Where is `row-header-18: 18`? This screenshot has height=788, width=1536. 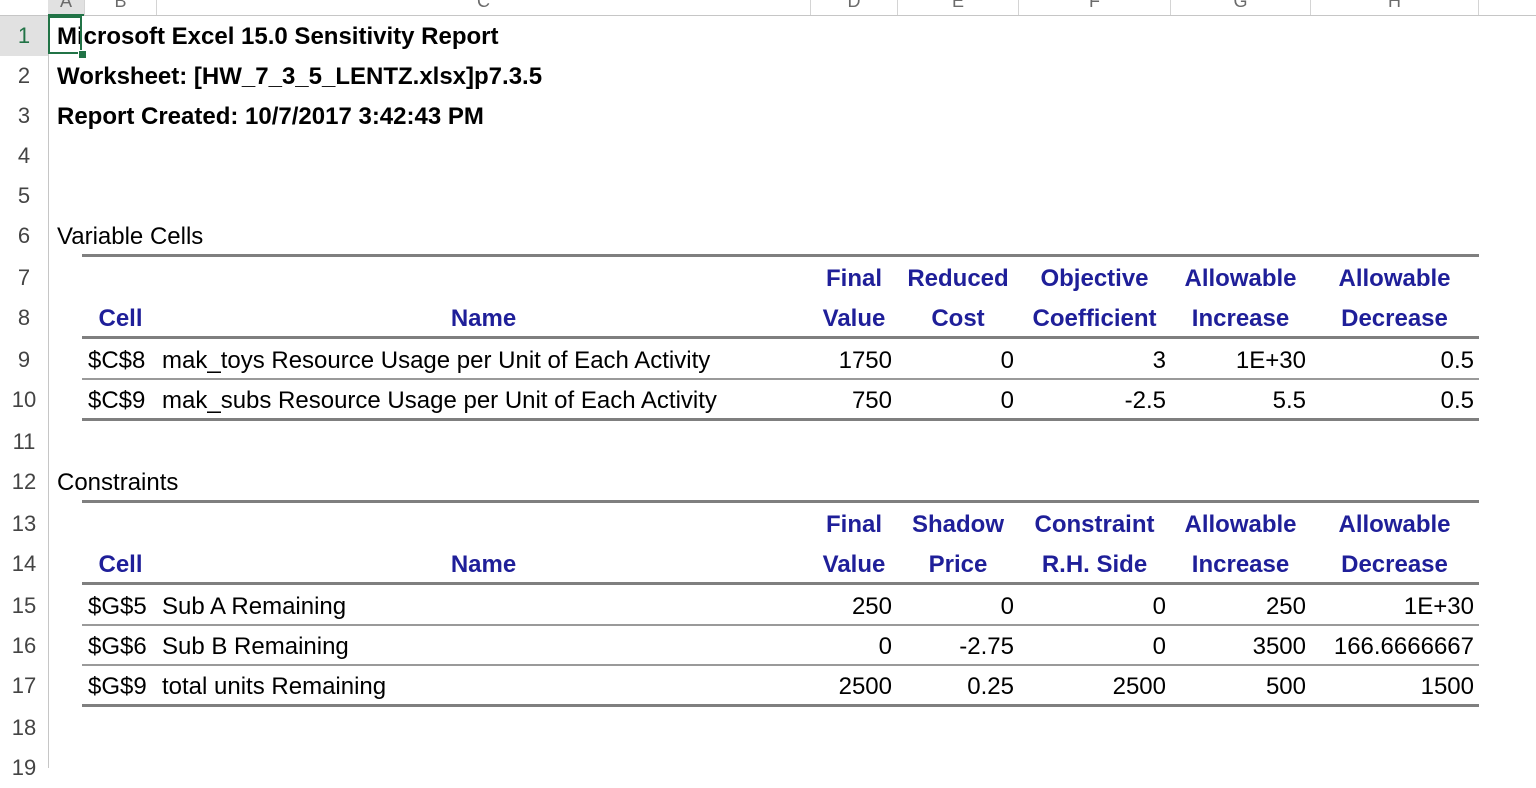
row-header-18: 18 is located at coordinates (24, 727).